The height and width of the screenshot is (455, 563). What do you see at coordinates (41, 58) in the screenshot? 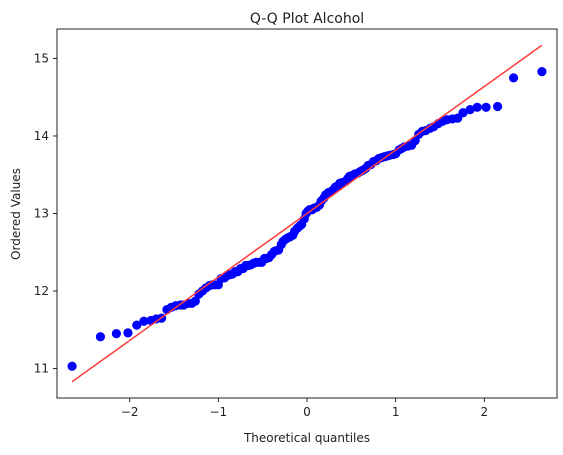
I see `y-tick-label: 15` at bounding box center [41, 58].